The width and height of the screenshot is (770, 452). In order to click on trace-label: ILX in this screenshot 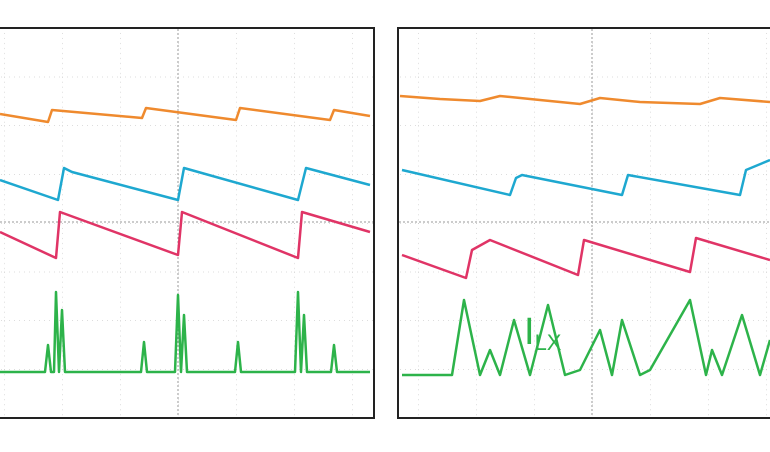, I will do `click(543, 333)`.